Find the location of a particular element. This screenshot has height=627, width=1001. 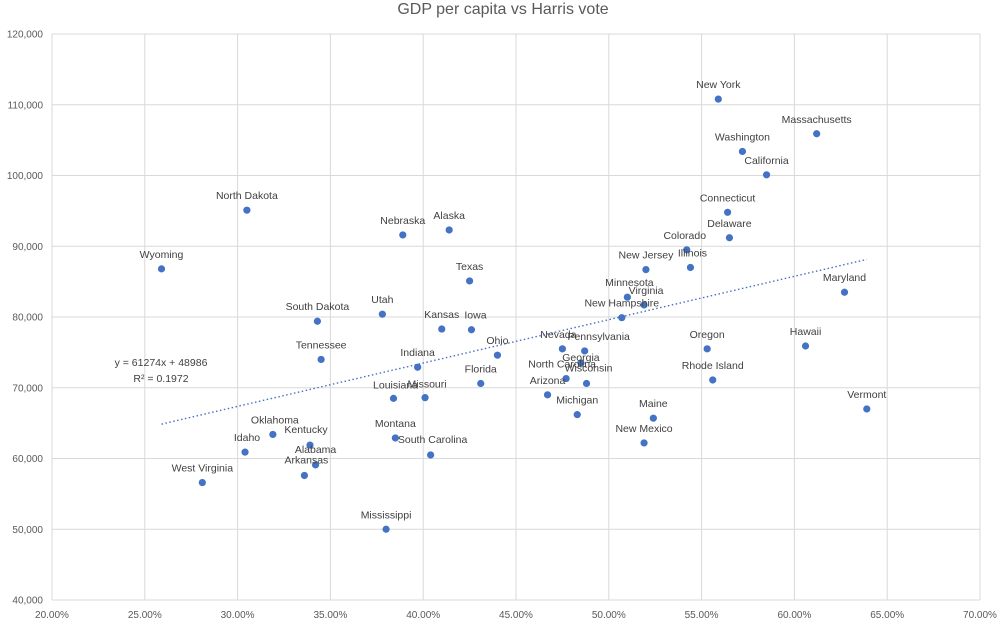

point-label: Arkansas is located at coordinates (307, 460).